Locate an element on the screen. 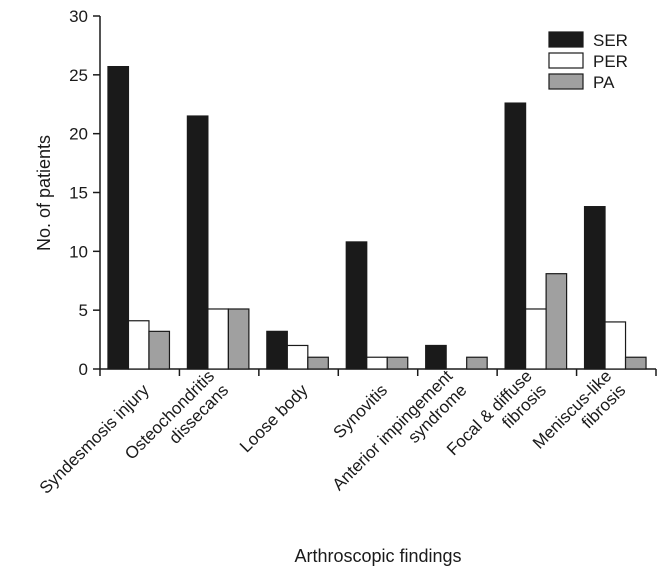 Image resolution: width=661 pixels, height=571 pixels. category-label: Meniscus-likefibrosis is located at coordinates (579, 416).